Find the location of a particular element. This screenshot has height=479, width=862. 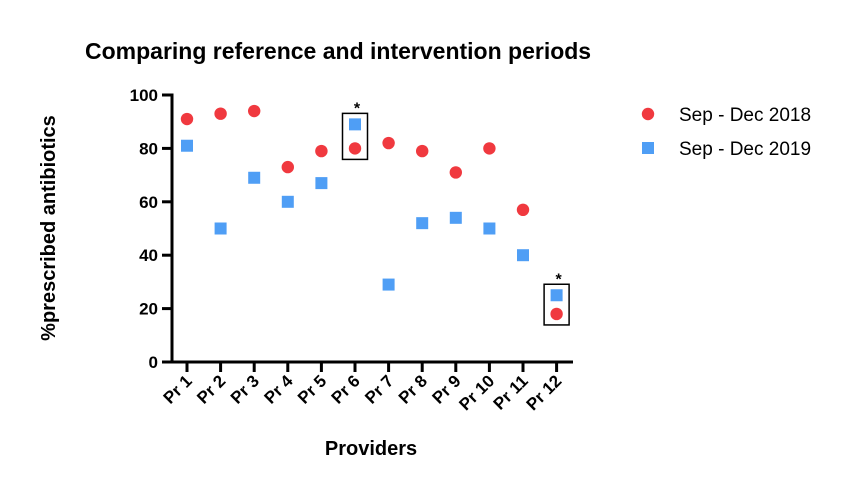

x-tick-label: Pr 1 is located at coordinates (178, 389).